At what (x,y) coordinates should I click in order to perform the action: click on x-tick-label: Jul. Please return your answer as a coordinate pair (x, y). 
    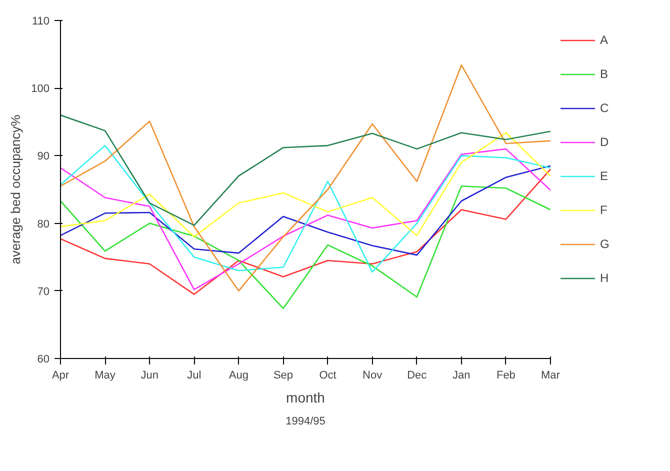
    Looking at the image, I should click on (194, 376).